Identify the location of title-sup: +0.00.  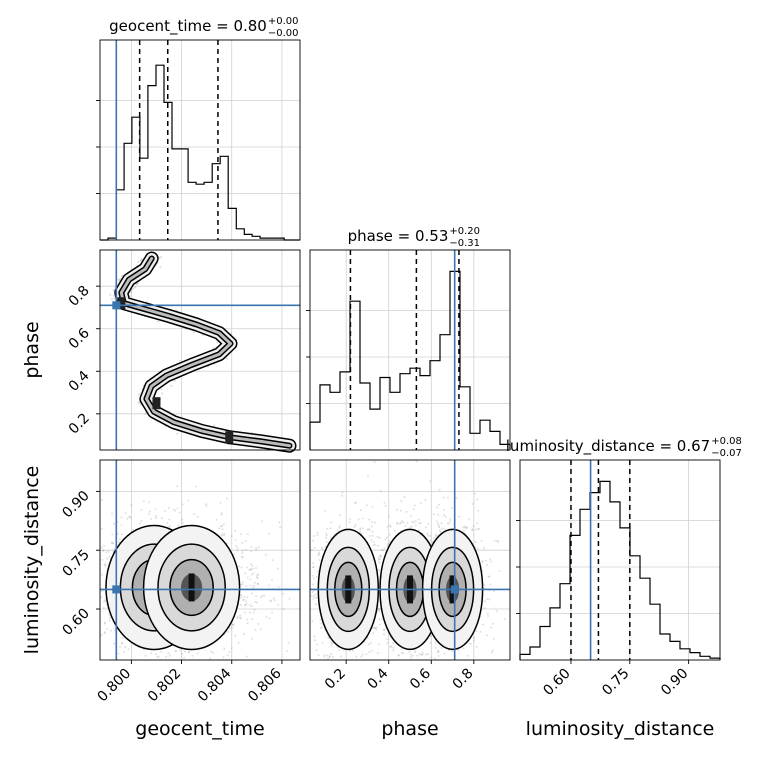
(283, 21).